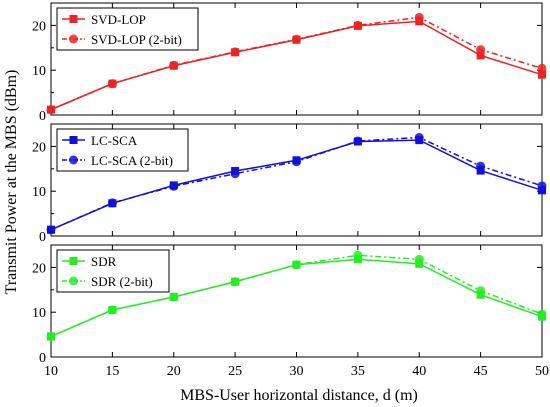 The height and width of the screenshot is (407, 550). Describe the element at coordinates (297, 371) in the screenshot. I see `x-tick-label: 30` at that location.